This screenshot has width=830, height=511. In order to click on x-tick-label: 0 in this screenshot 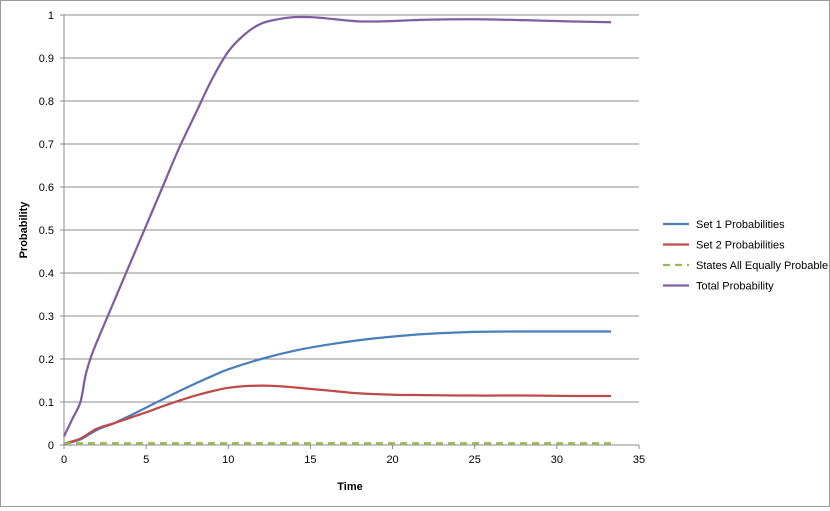, I will do `click(64, 460)`.